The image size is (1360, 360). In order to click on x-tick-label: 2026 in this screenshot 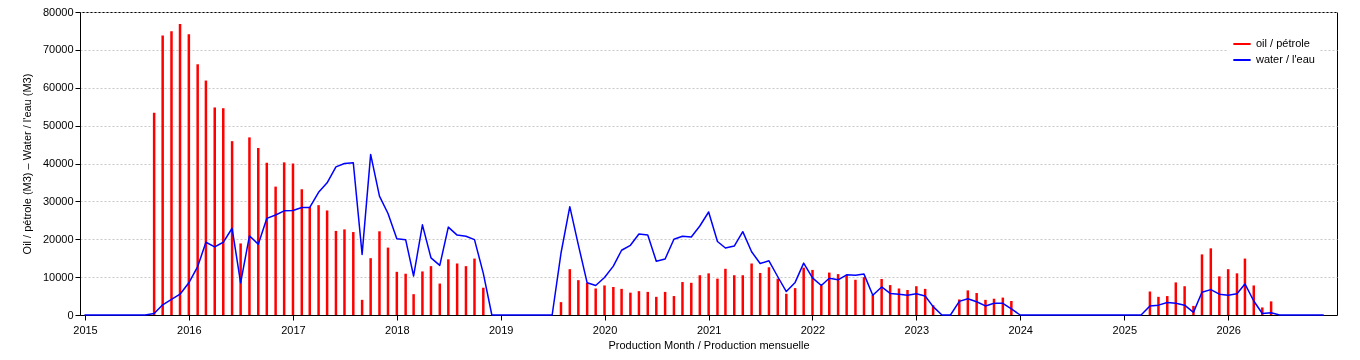, I will do `click(1228, 329)`.